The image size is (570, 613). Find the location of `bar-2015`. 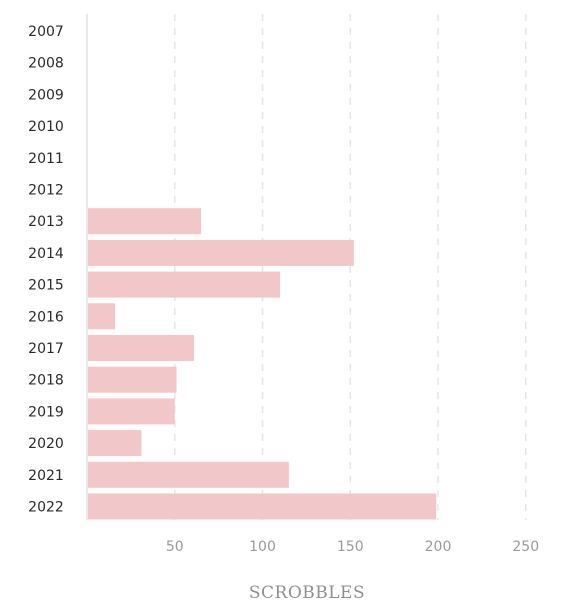

bar-2015 is located at coordinates (184, 284).